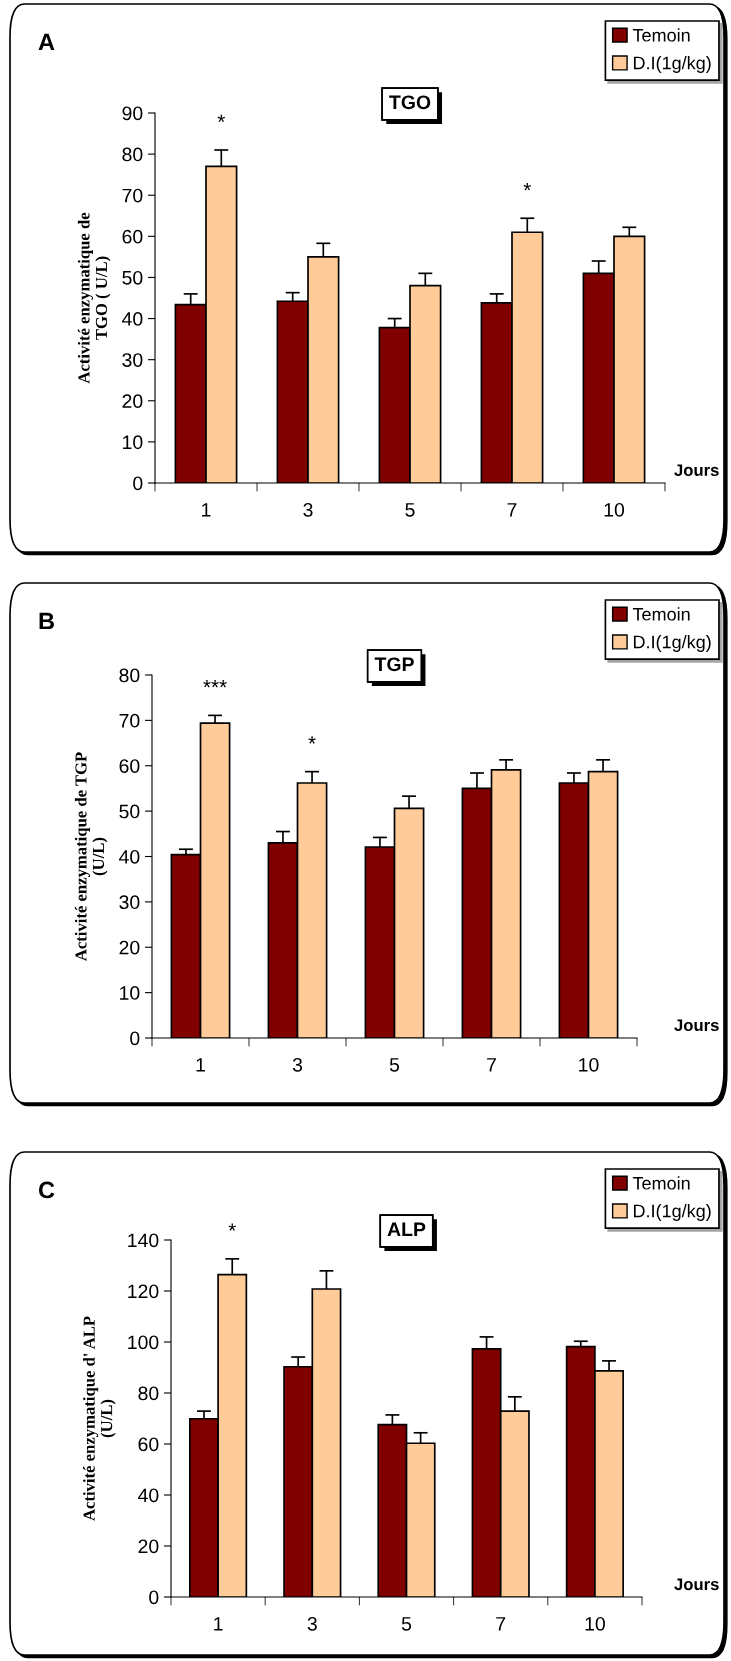 The width and height of the screenshot is (731, 1661). Describe the element at coordinates (143, 1291) in the screenshot. I see `y-tick-label: 120` at that location.